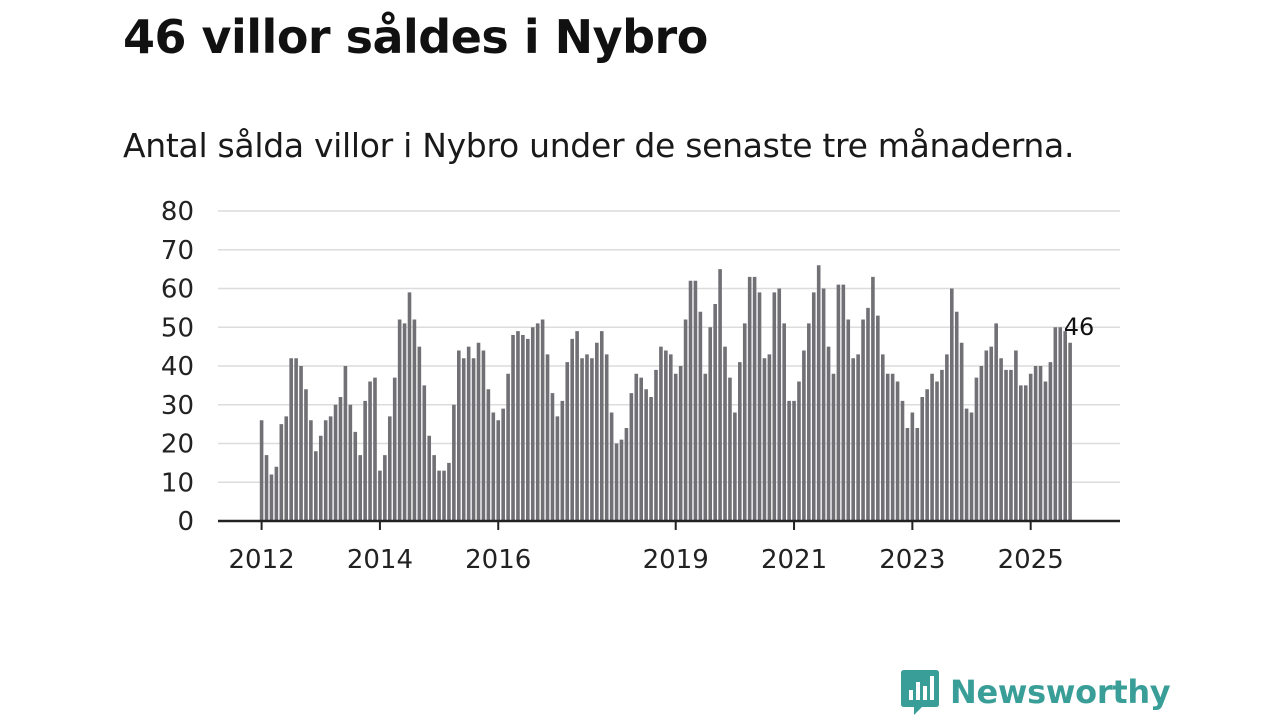 This screenshot has height=720, width=1280. Describe the element at coordinates (920, 692) in the screenshot. I see `newsworthy-icon` at that location.